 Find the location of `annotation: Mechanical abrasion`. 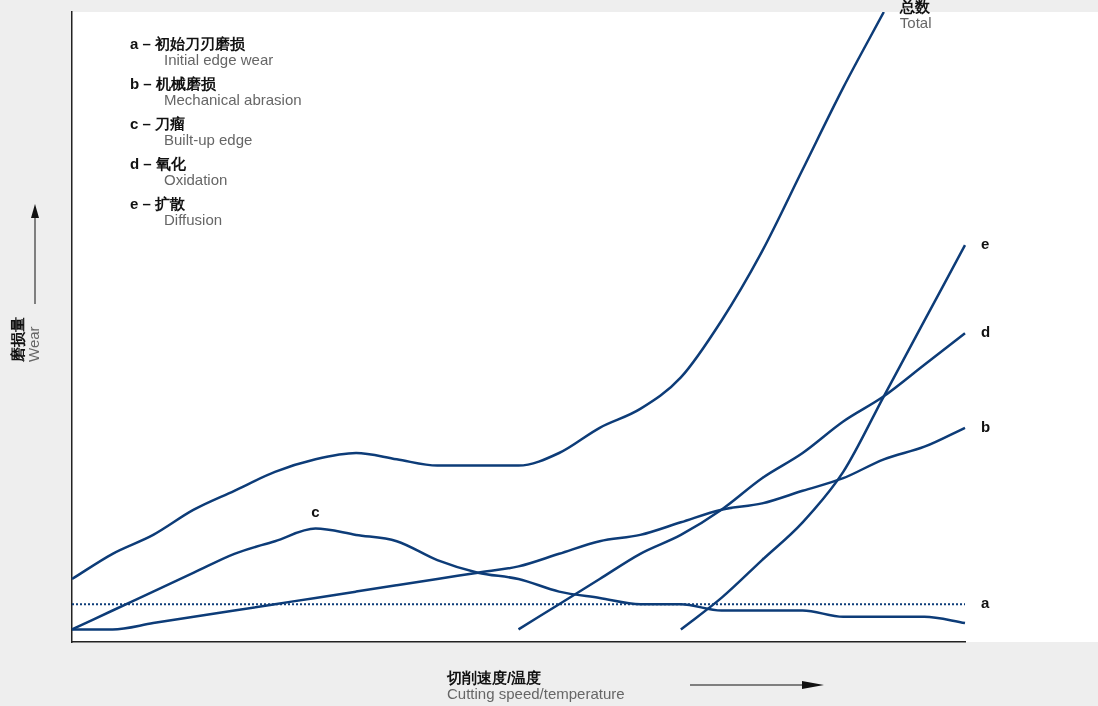

annotation: Mechanical abrasion is located at coordinates (232, 99).